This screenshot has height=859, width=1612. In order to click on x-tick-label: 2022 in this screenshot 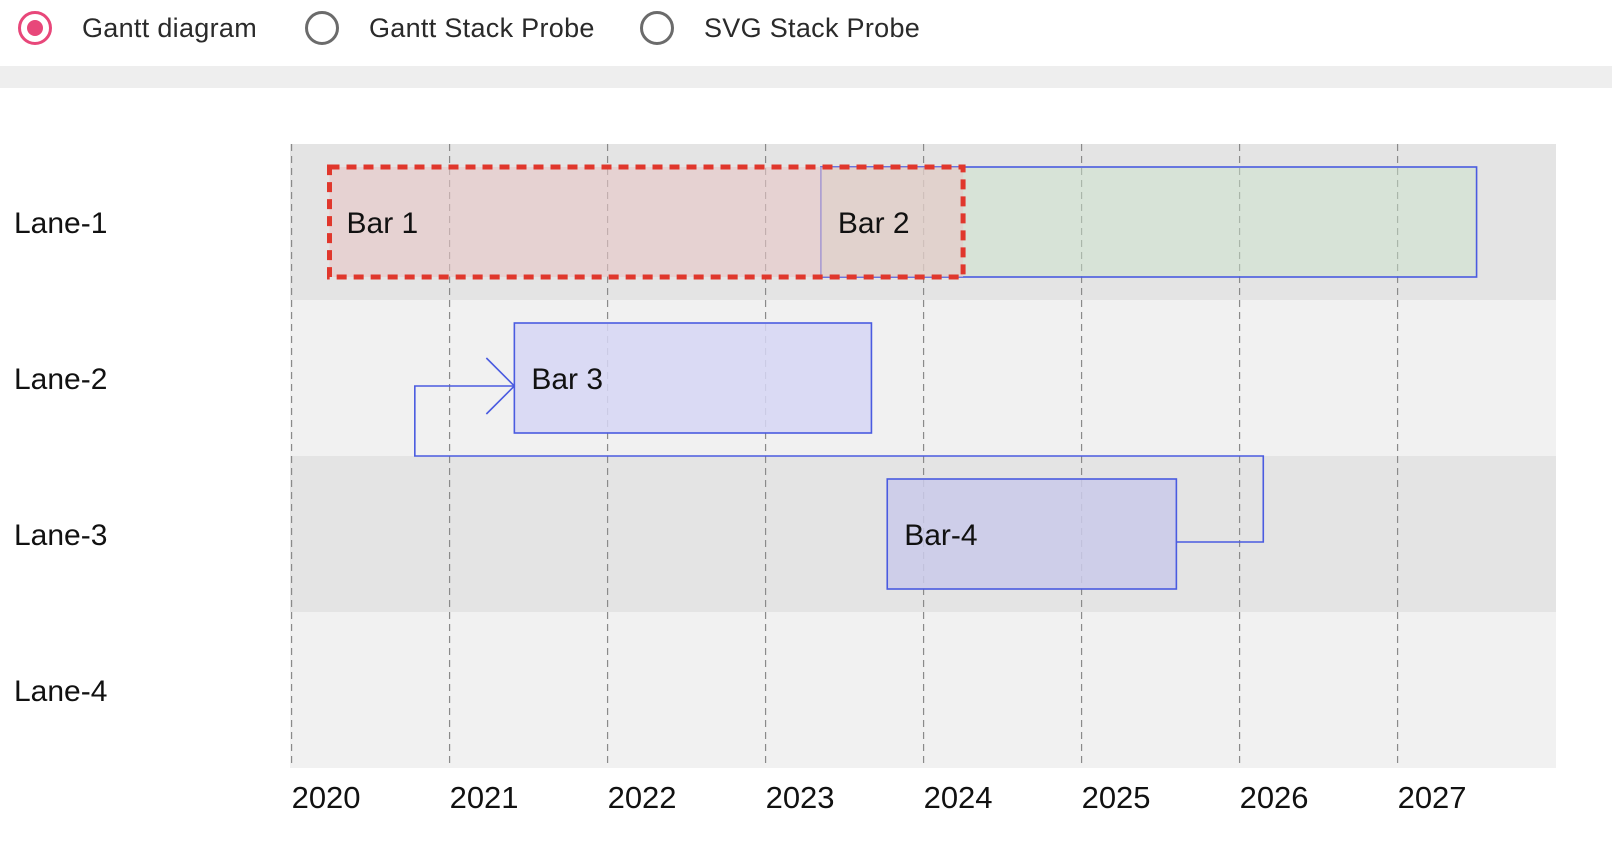, I will do `click(642, 797)`.